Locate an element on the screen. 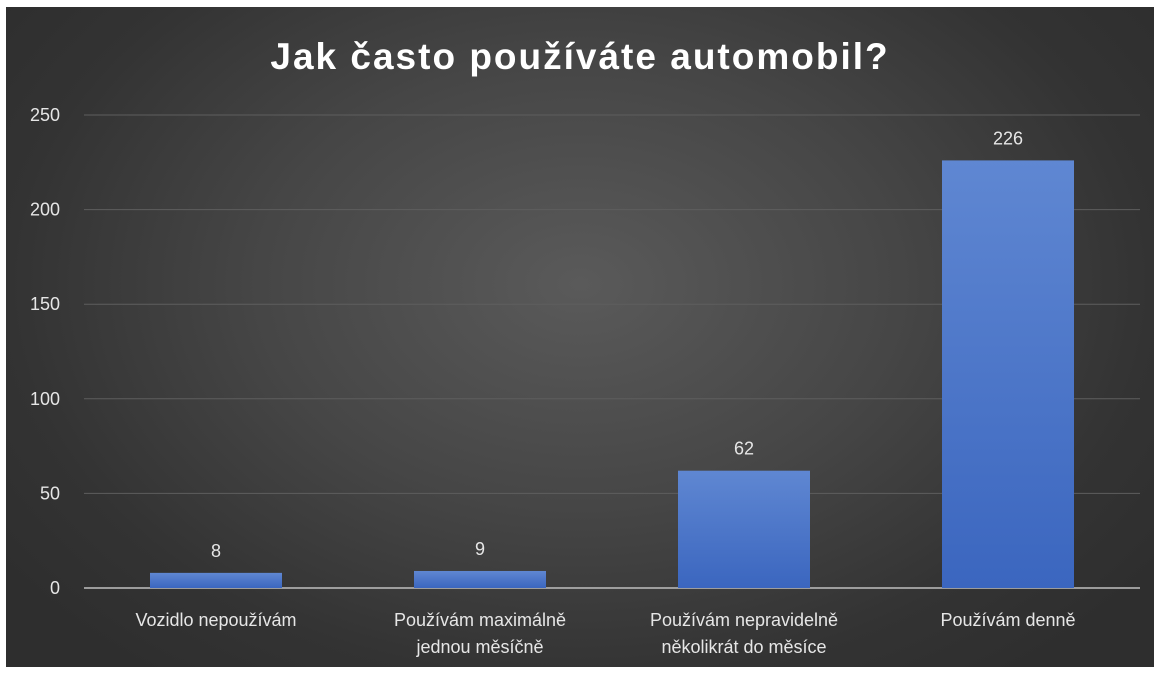 The width and height of the screenshot is (1160, 673). x-category-label-line: několikrát do měsíce is located at coordinates (743, 647).